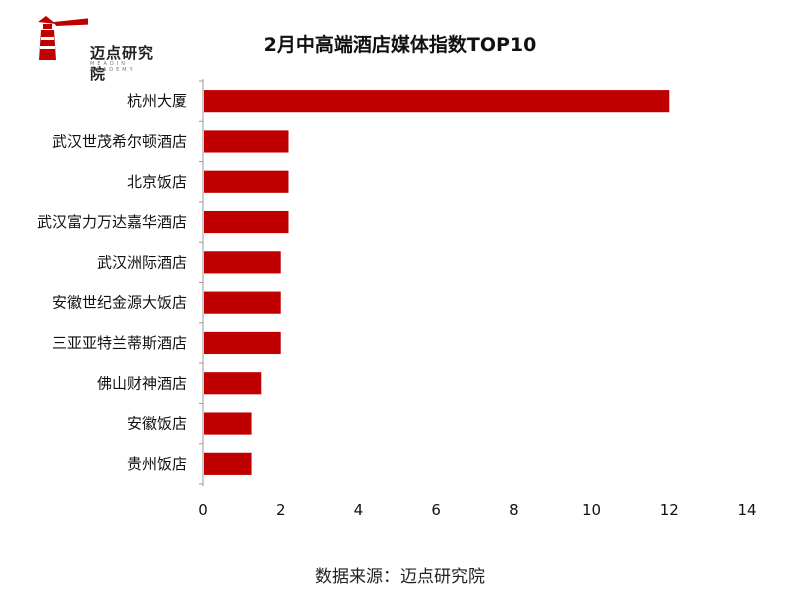 The image size is (800, 590). What do you see at coordinates (281, 510) in the screenshot?
I see `x-tick-label-1: 2` at bounding box center [281, 510].